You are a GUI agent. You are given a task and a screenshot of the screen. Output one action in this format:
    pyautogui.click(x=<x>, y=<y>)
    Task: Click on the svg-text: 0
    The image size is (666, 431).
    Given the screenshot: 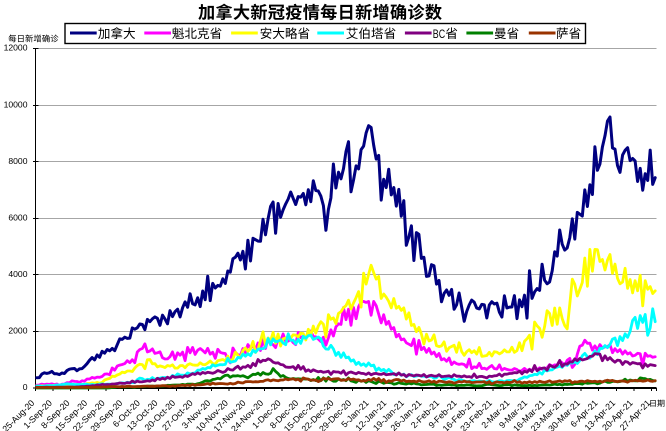 What is the action you would take?
    pyautogui.click(x=25, y=387)
    